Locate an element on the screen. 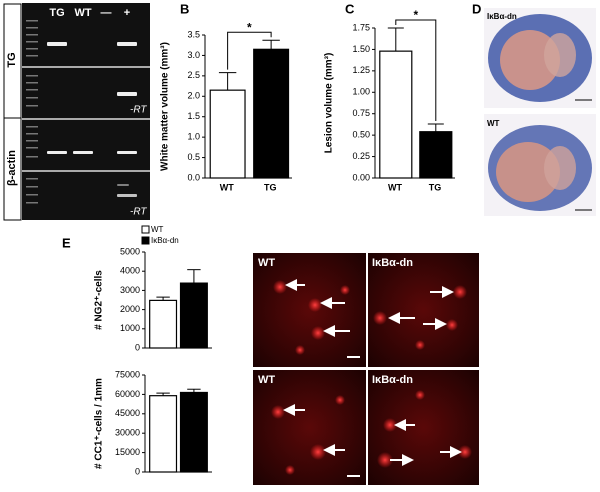  y-tick-label: 1.00 is located at coordinates (361, 92).